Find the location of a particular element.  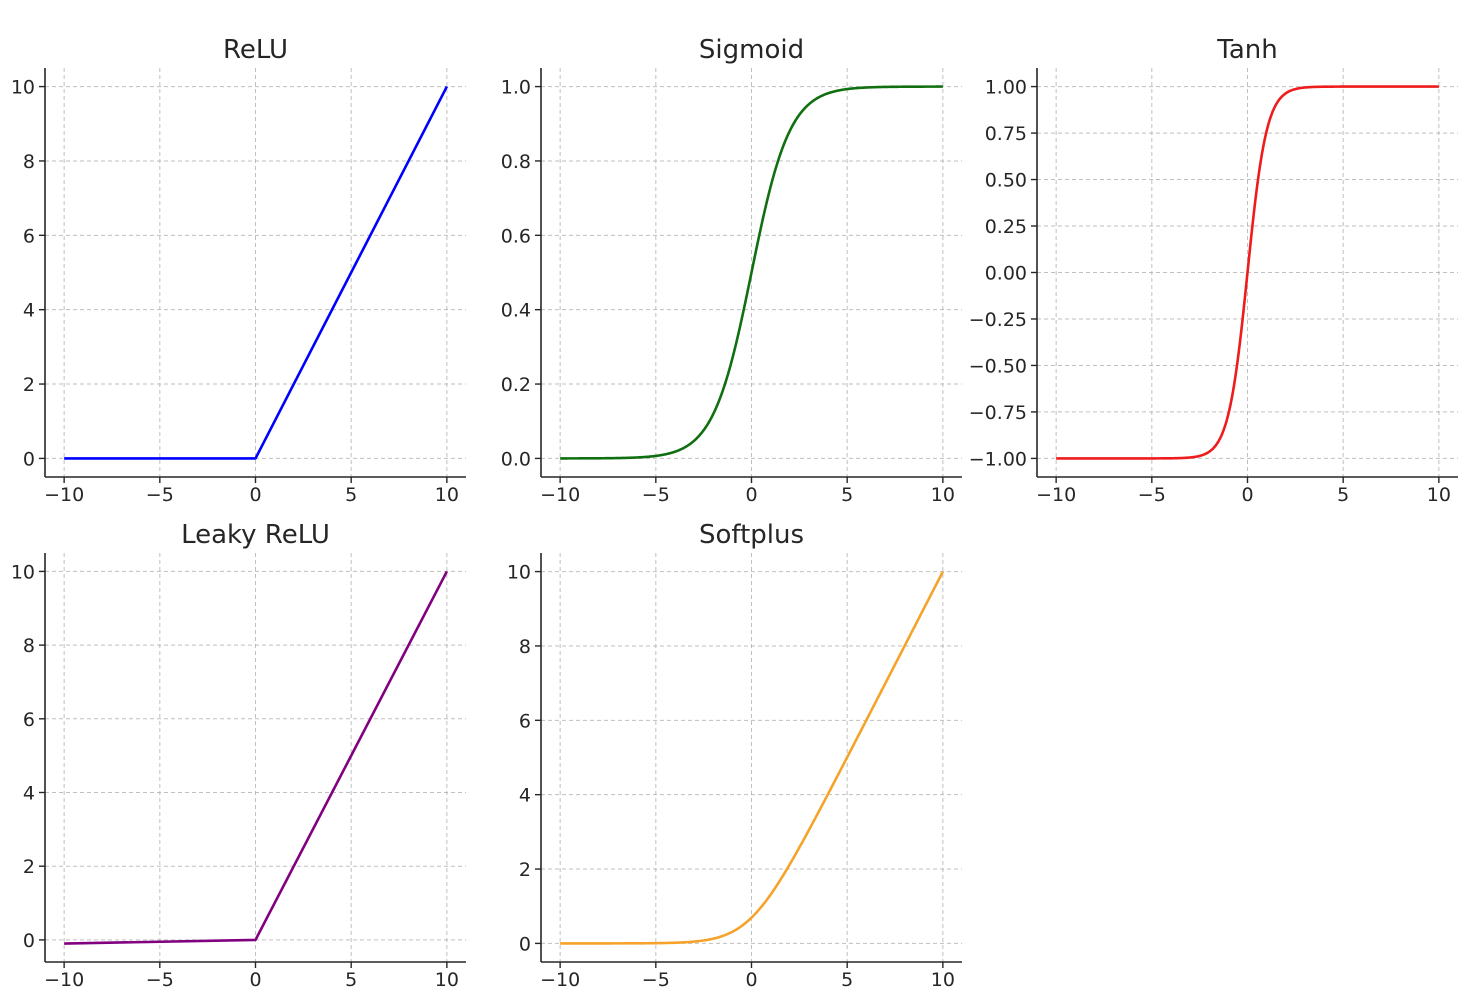

tanh-curve is located at coordinates (1247, 272).